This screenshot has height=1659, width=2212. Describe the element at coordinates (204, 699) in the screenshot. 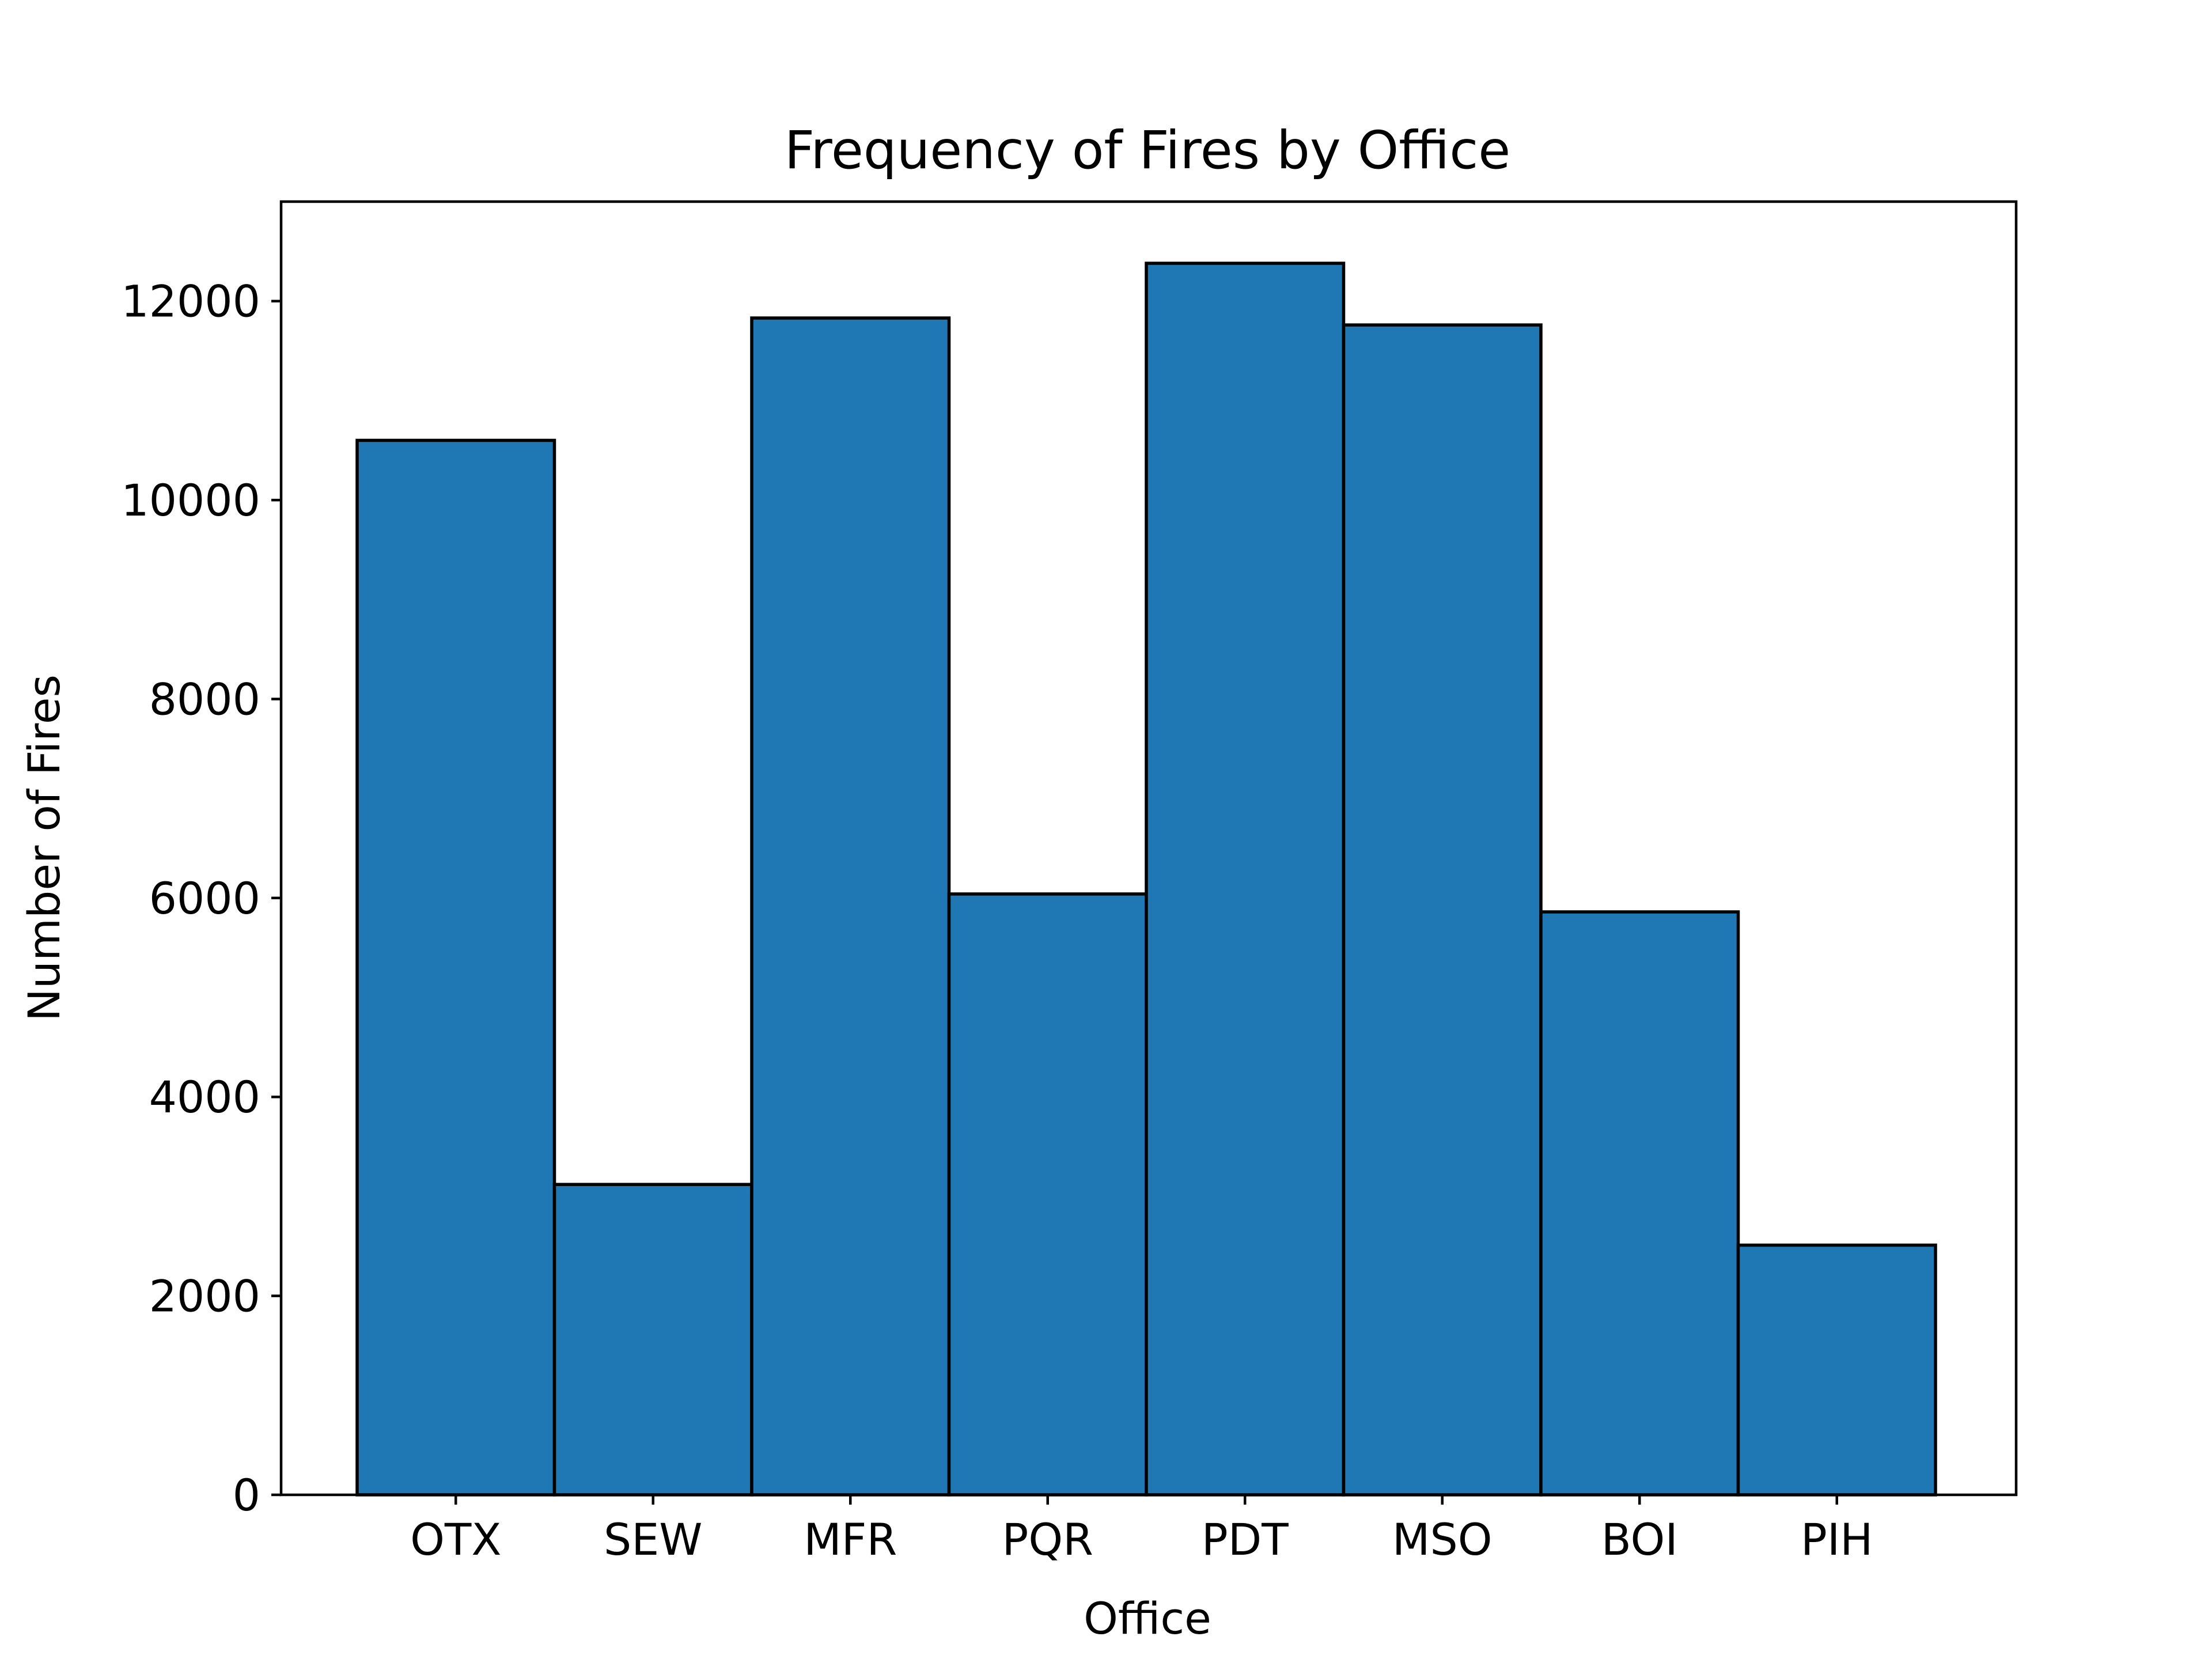

I see `y-tick-label: 8000` at that location.